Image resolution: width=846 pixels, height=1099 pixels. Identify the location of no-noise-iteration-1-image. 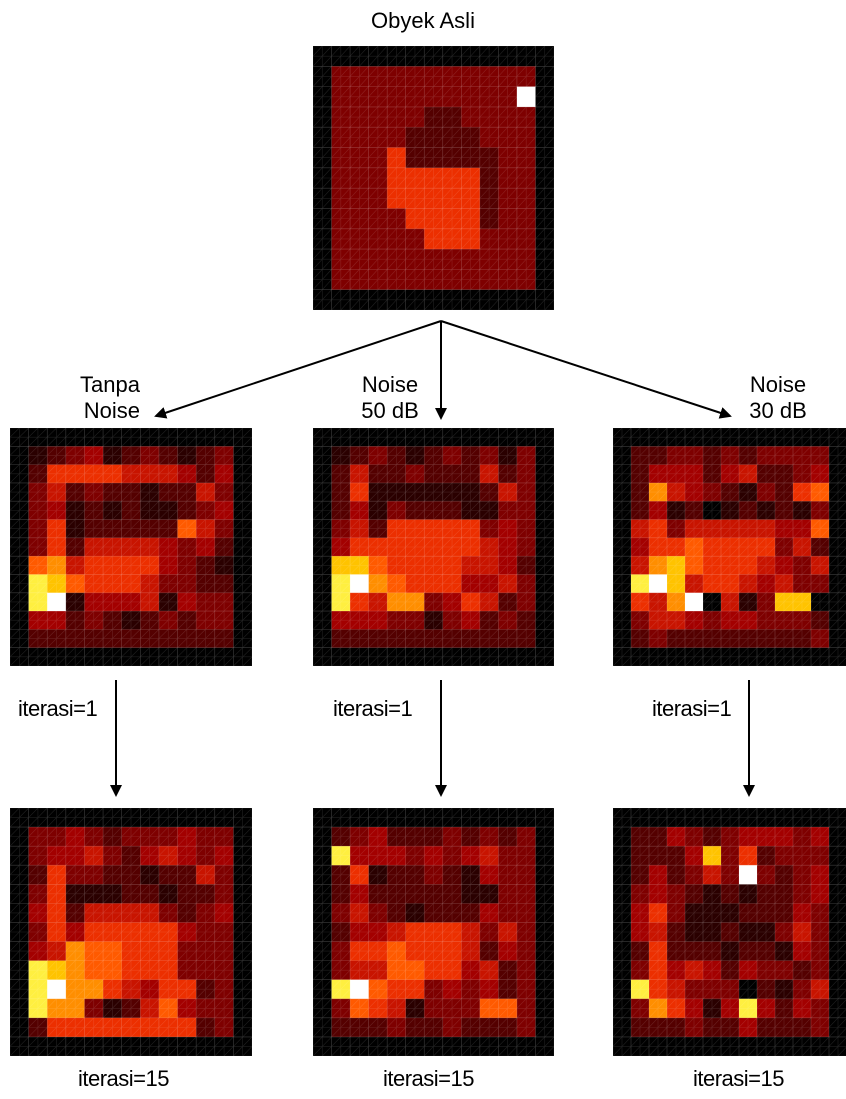
(131, 547).